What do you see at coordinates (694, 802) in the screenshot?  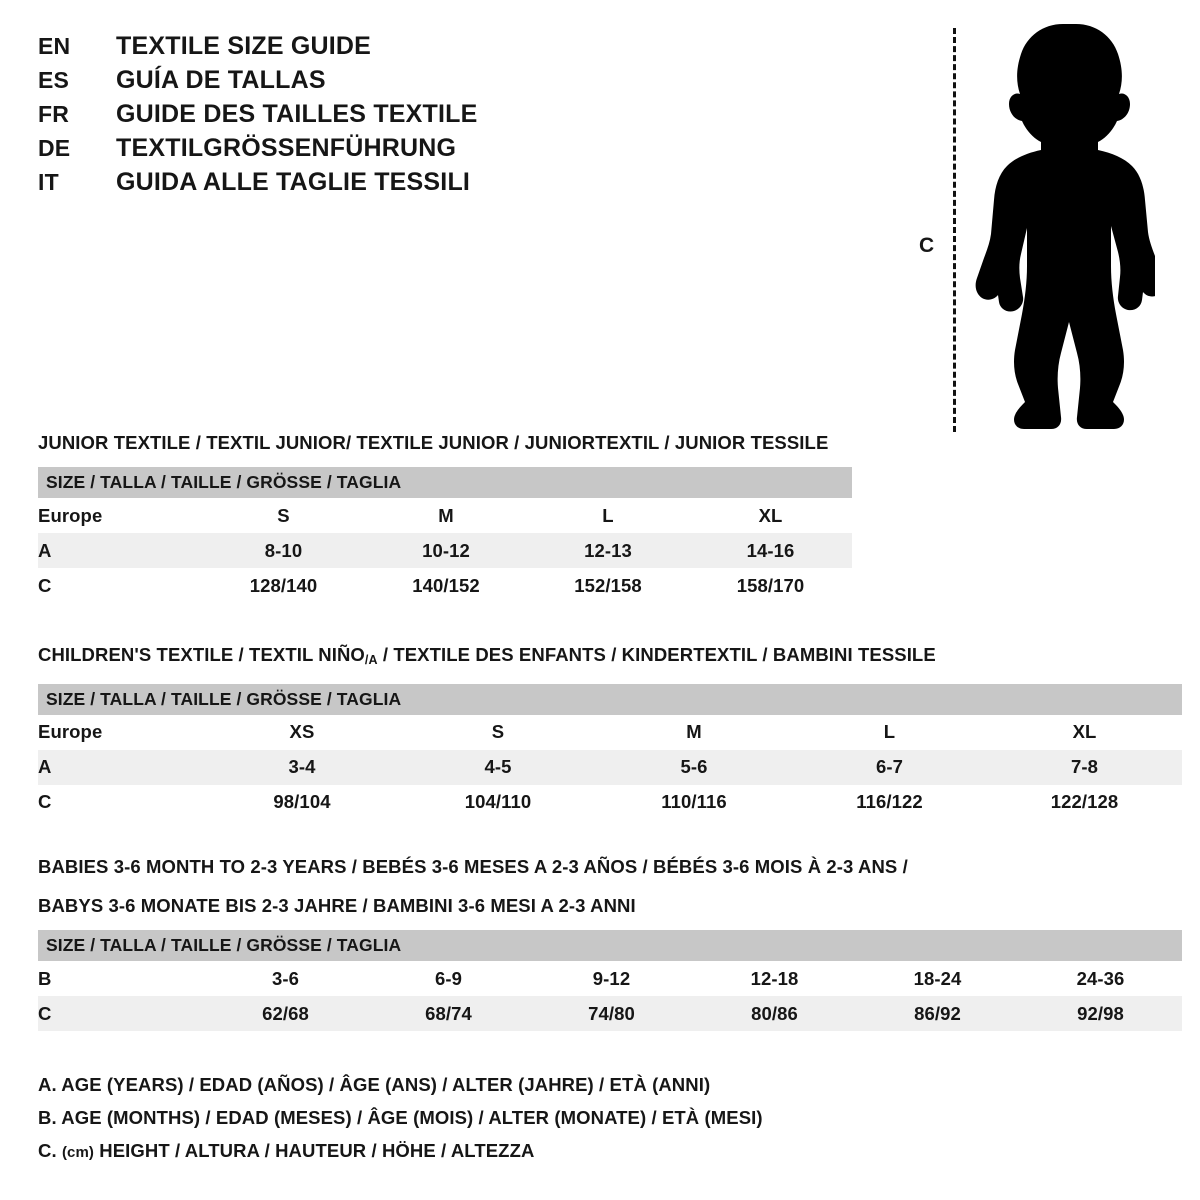 I see `cell-value: 110/116` at bounding box center [694, 802].